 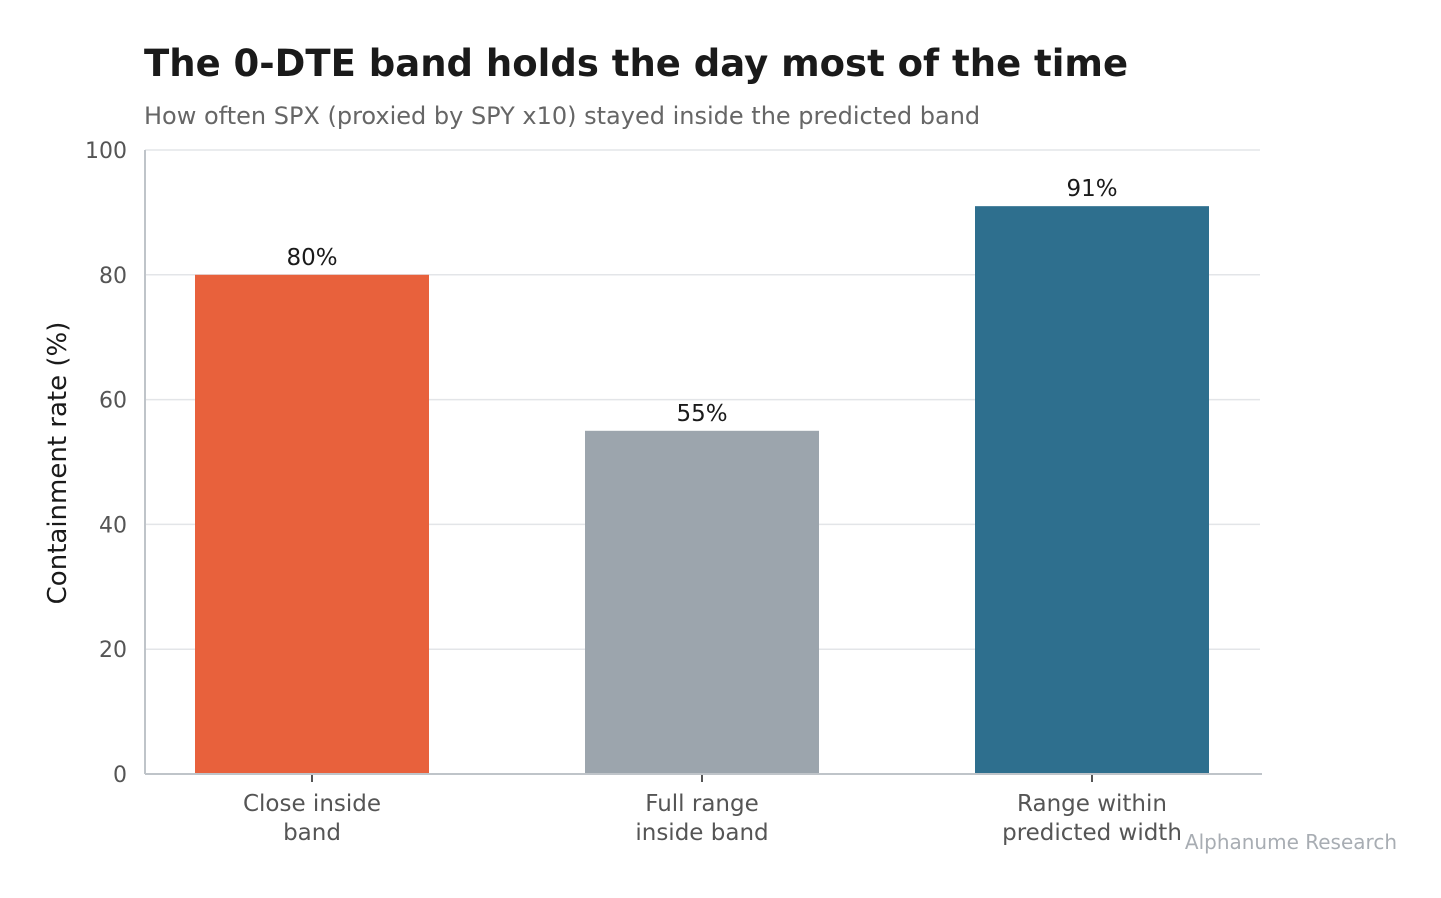 I want to click on y-axis-label: Containment rate (%), so click(x=58, y=463).